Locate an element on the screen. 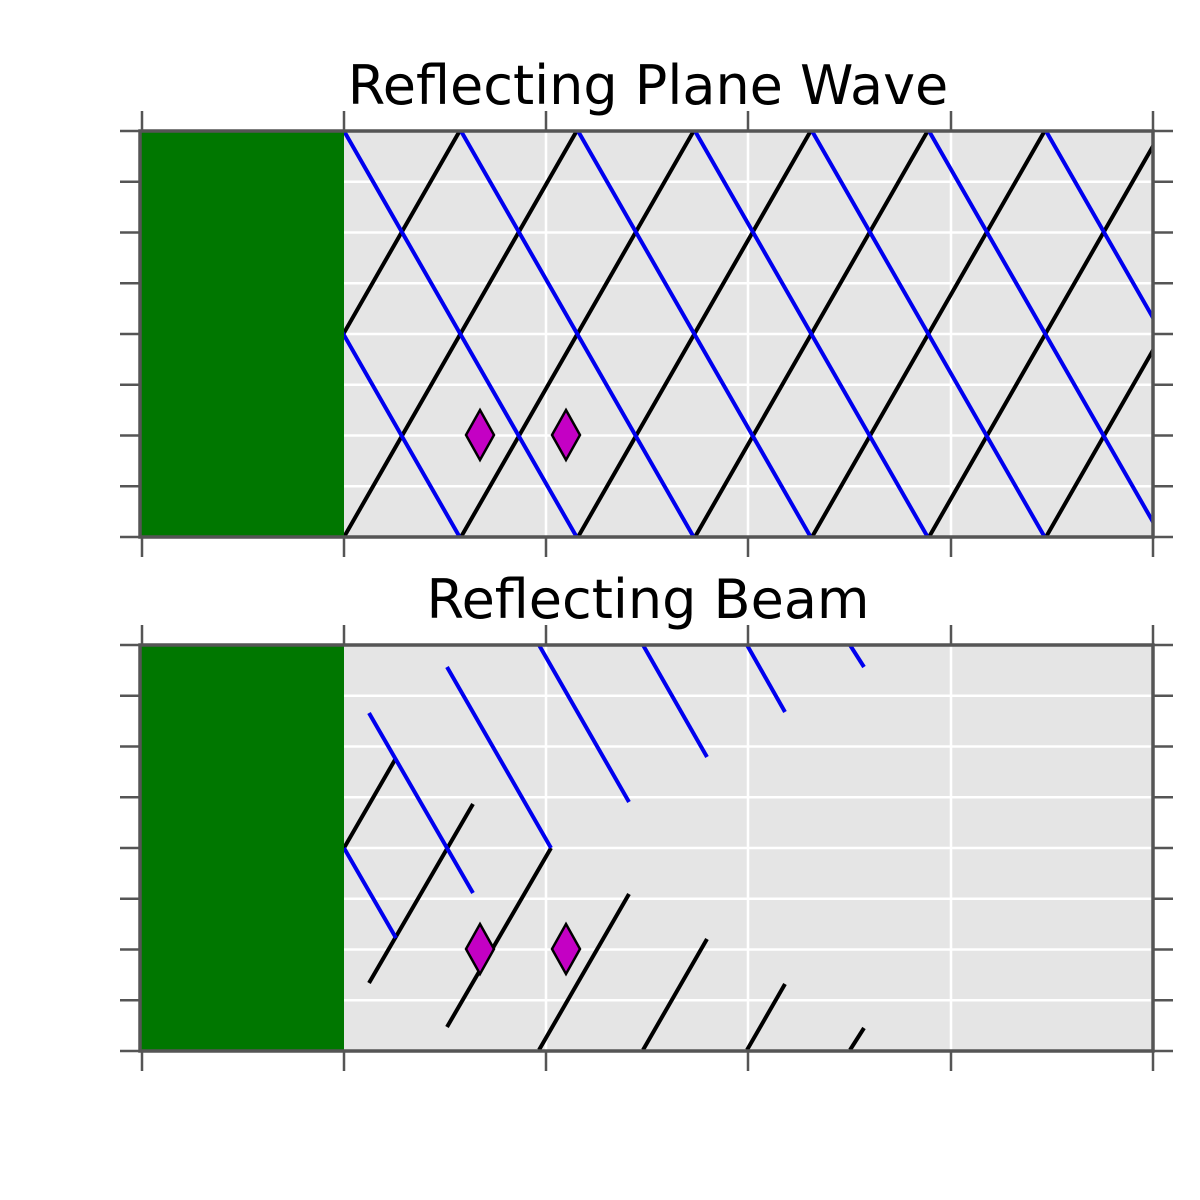  panel-title: Reflecting Beam is located at coordinates (647, 599).